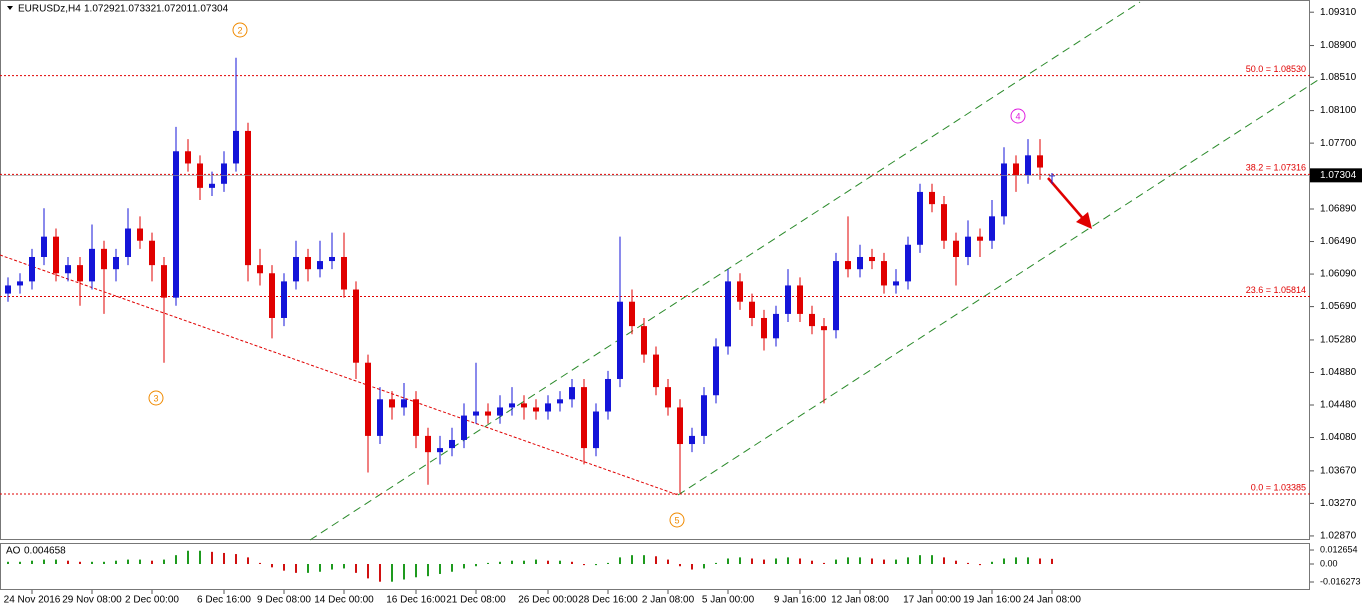 This screenshot has width=1366, height=613. I want to click on ao-panel, so click(655, 566).